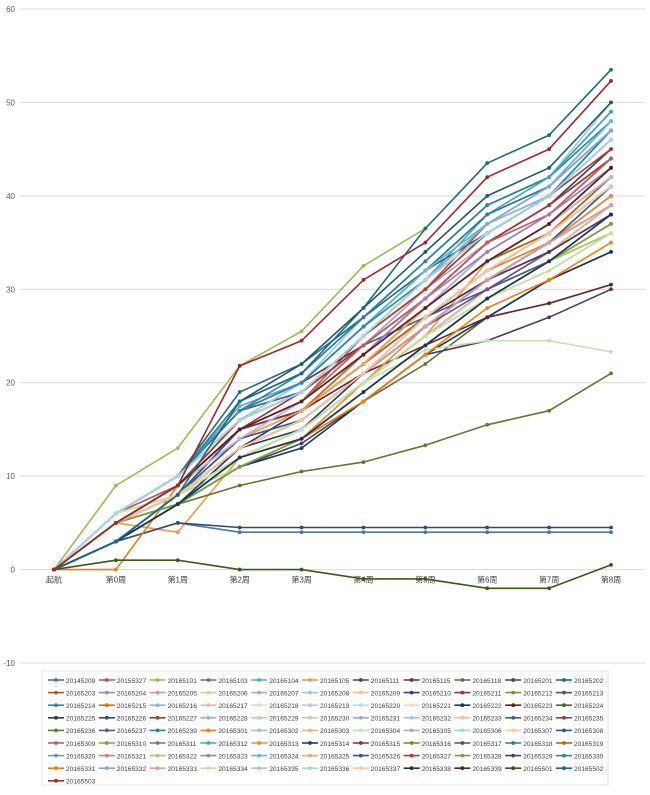  What do you see at coordinates (132, 756) in the screenshot?
I see `legend-label: 20165321` at bounding box center [132, 756].